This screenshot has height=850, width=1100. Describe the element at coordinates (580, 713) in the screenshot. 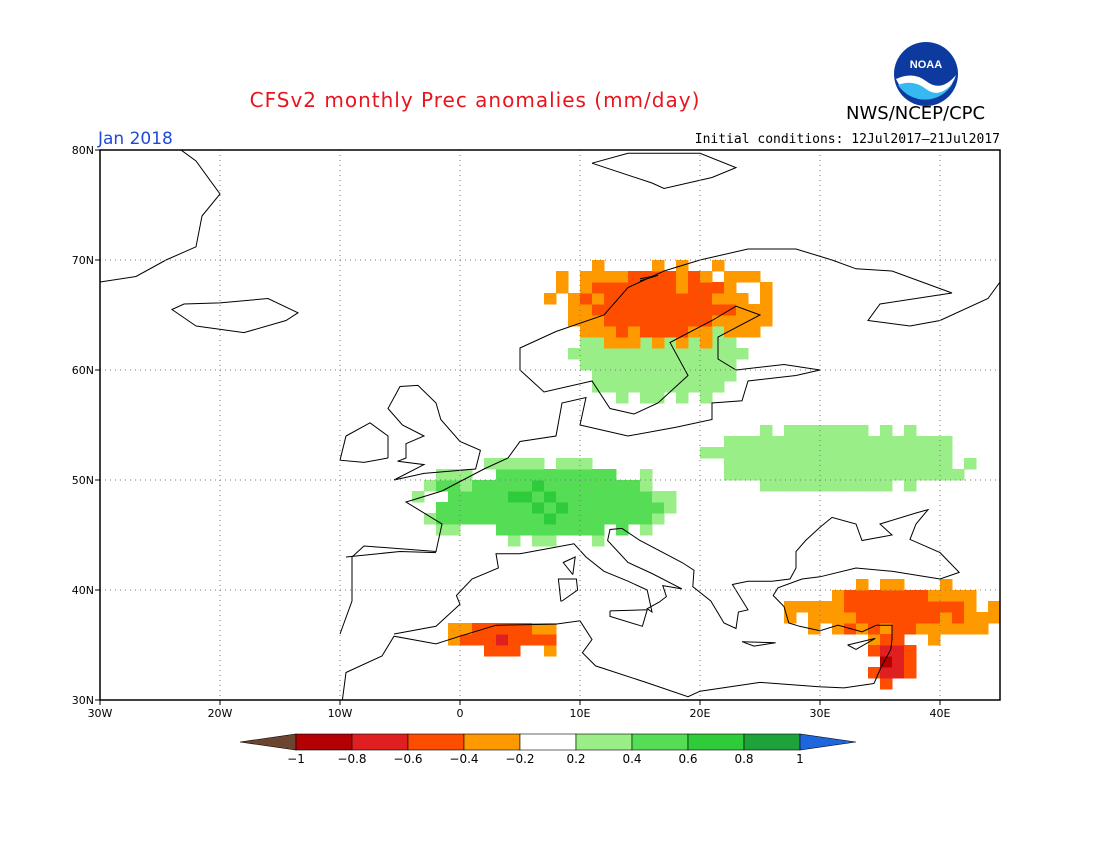

I see `lon-label: 10E` at that location.